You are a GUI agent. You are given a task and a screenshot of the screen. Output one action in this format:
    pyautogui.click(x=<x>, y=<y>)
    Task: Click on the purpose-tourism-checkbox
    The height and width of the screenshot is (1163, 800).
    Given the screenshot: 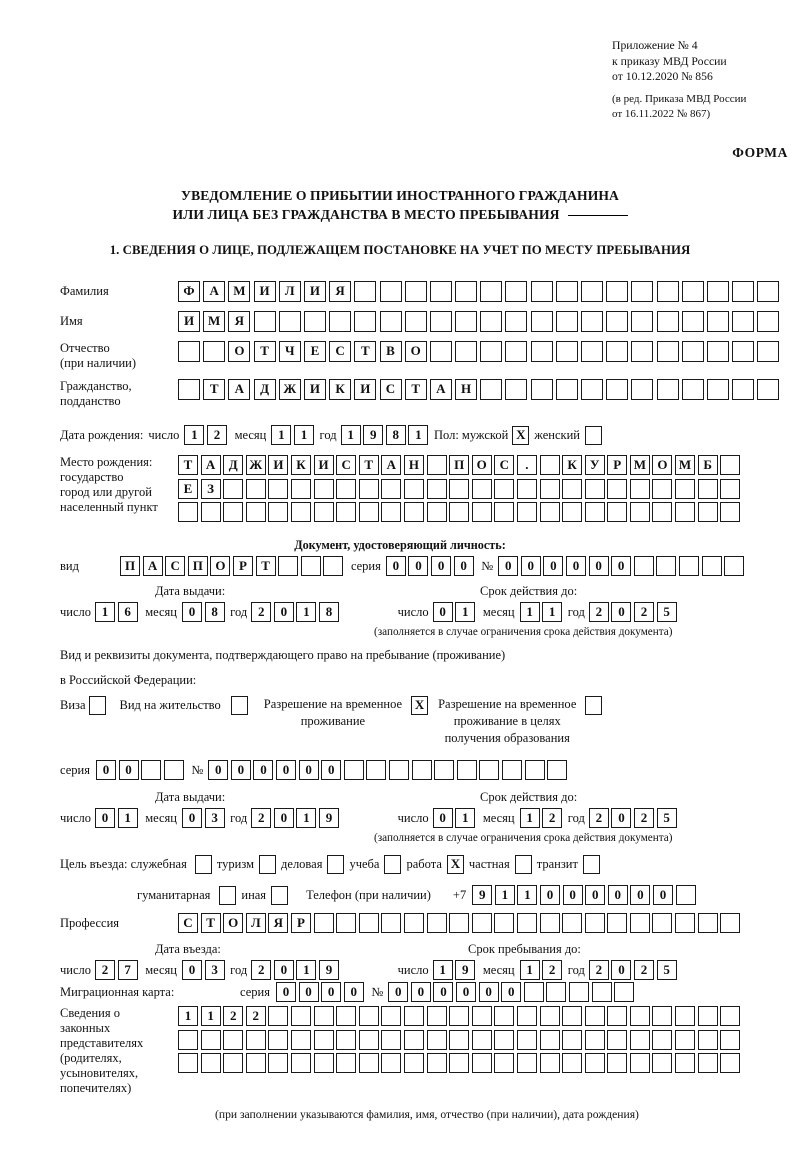 What is the action you would take?
    pyautogui.click(x=268, y=864)
    